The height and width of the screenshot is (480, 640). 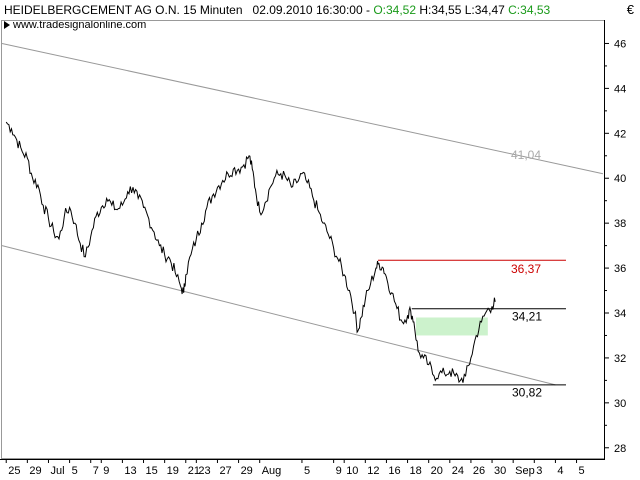 I want to click on close-value: C:34,53, so click(x=529, y=10).